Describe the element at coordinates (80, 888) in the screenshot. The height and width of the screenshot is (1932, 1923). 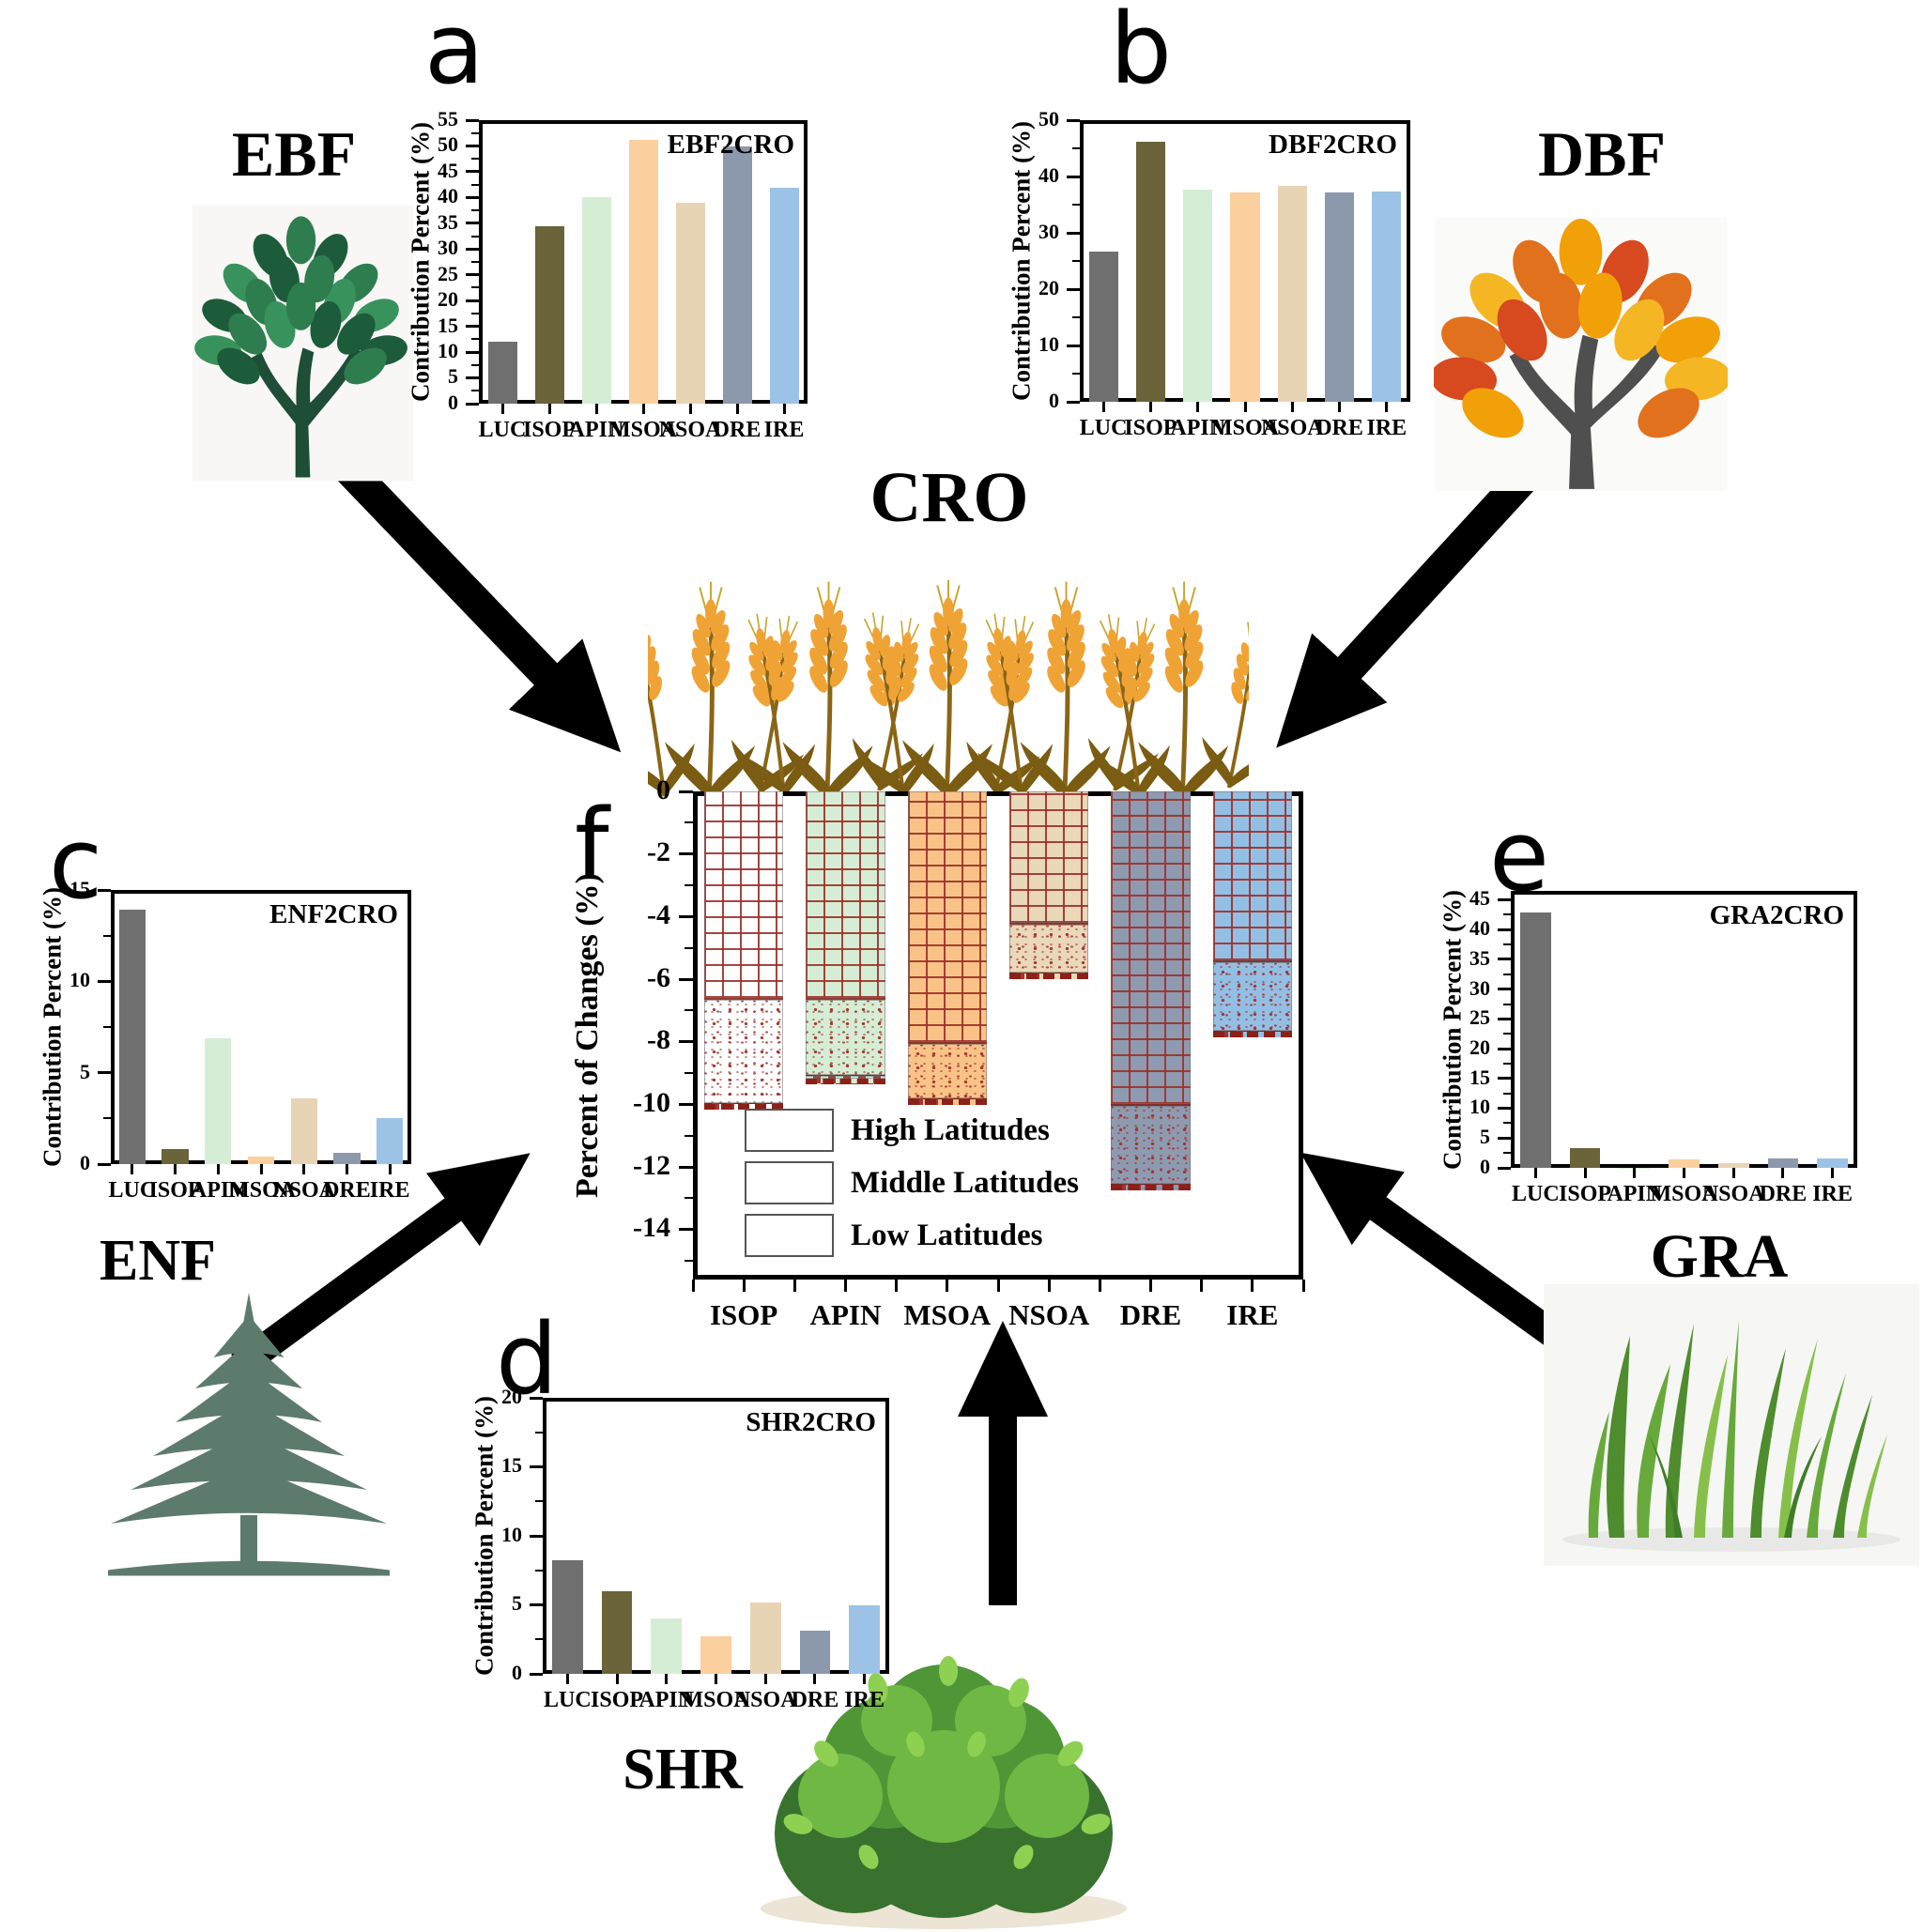
I see `y-tick-label: 15` at that location.